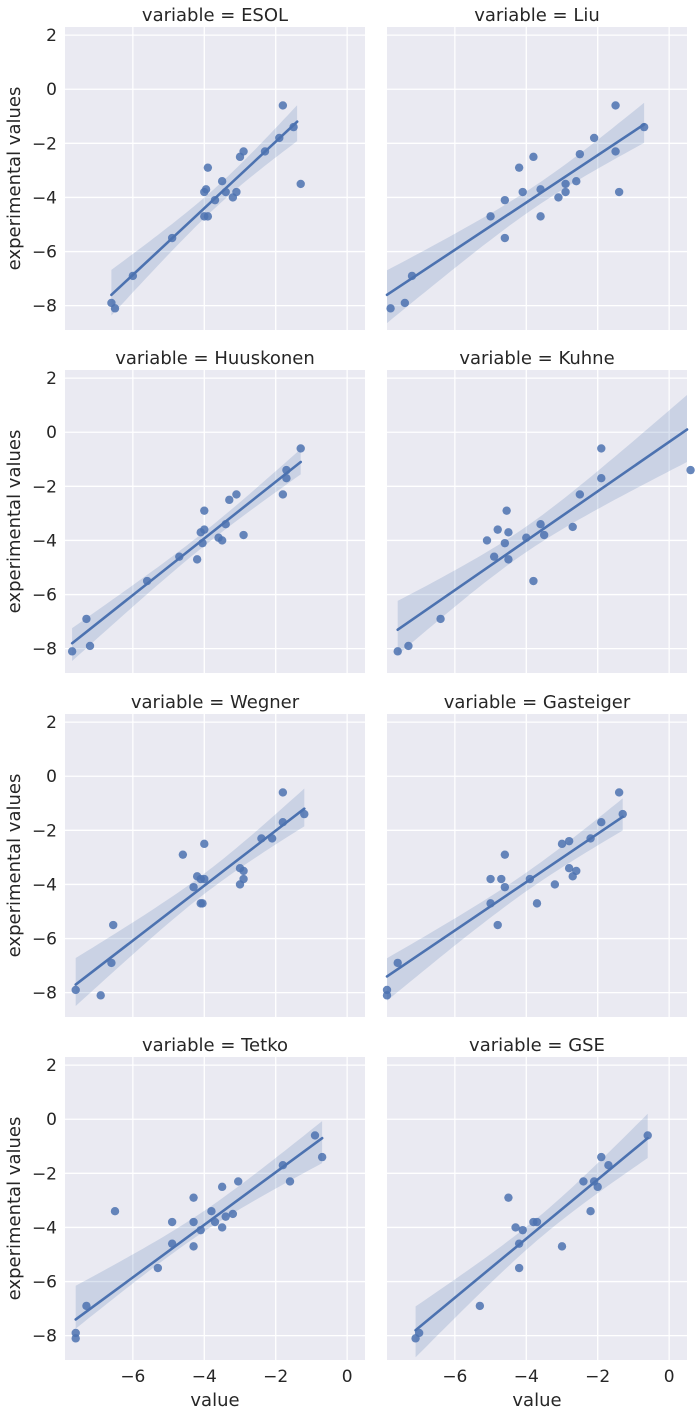  What do you see at coordinates (347, 1377) in the screenshot?
I see `x-tick-label: 0` at bounding box center [347, 1377].